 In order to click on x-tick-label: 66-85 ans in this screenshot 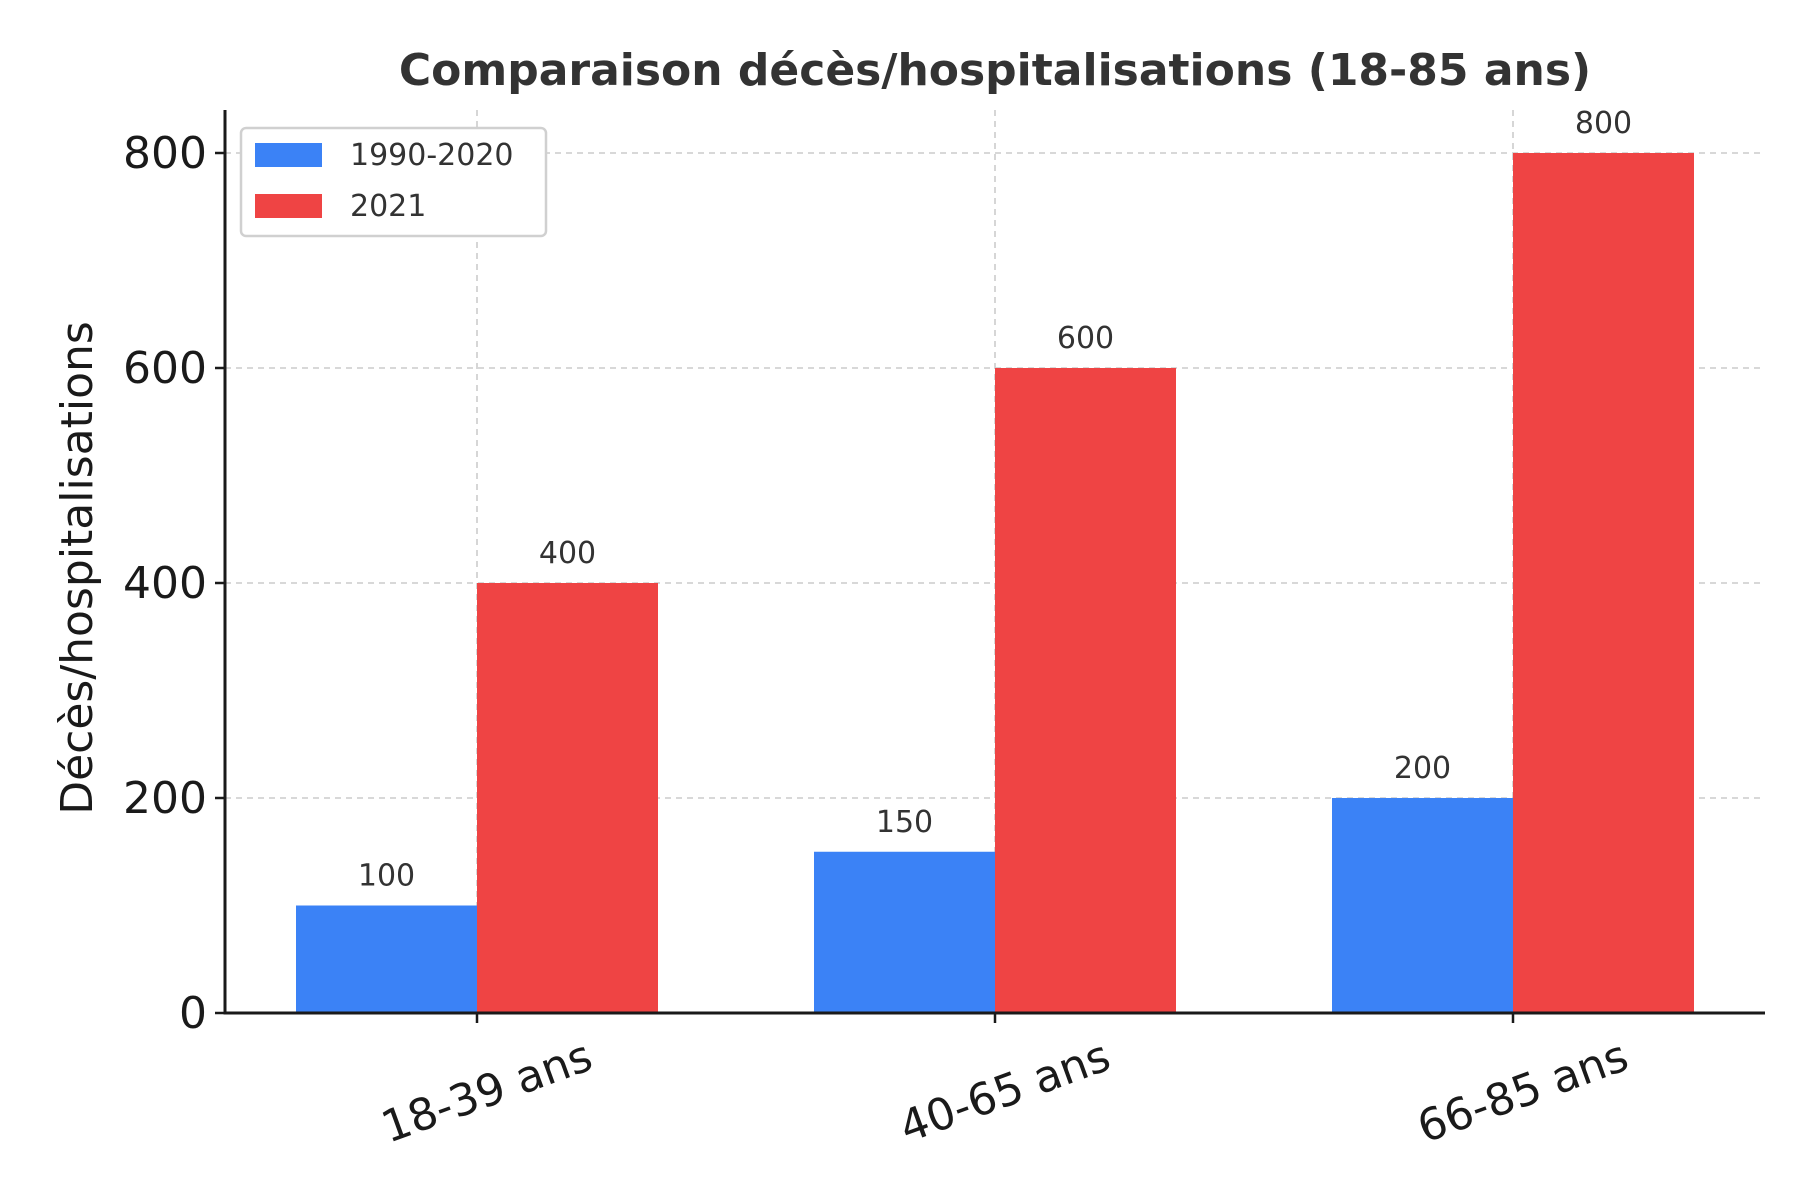, I will do `click(1523, 1091)`.